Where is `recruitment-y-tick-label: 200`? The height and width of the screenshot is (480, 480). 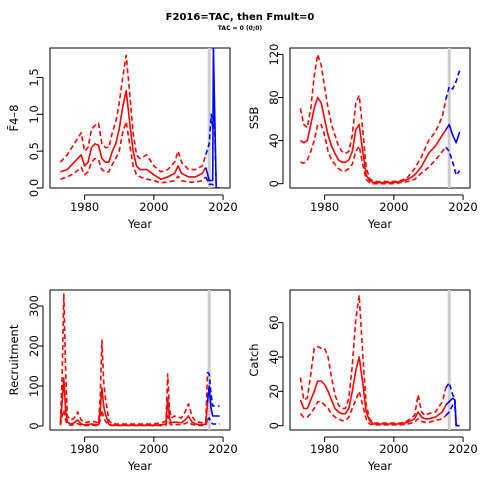 recruitment-y-tick-label: 200 is located at coordinates (34, 346).